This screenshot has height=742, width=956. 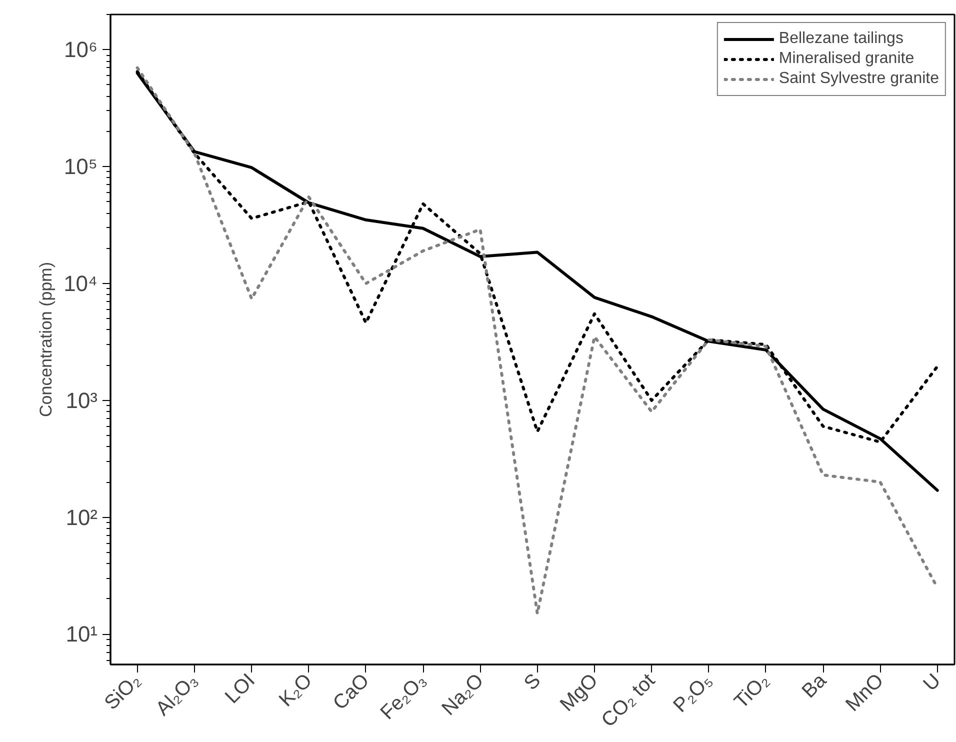 I want to click on legend-label: Bellezane tailings, so click(x=841, y=39).